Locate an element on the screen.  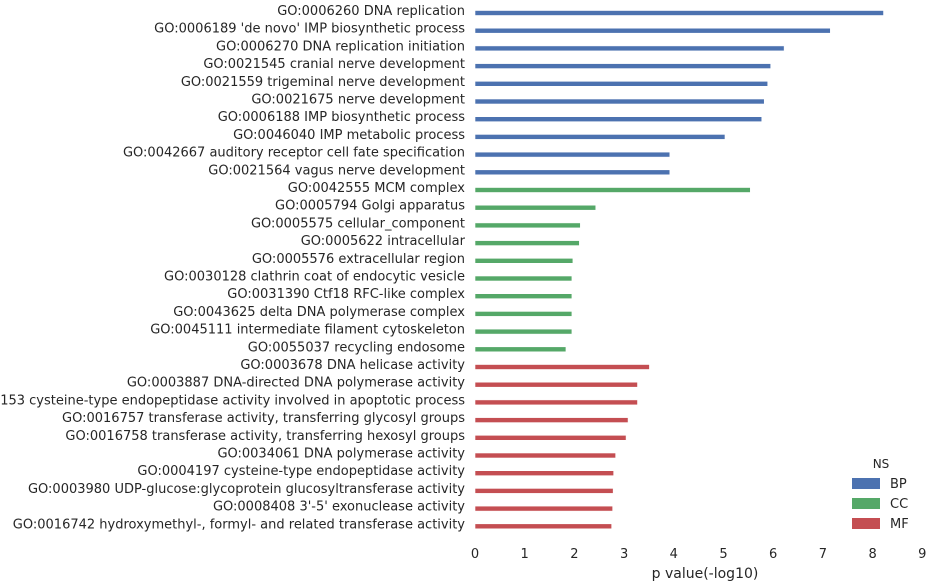
legend: NS BP CC MF is located at coordinates (880, 494).